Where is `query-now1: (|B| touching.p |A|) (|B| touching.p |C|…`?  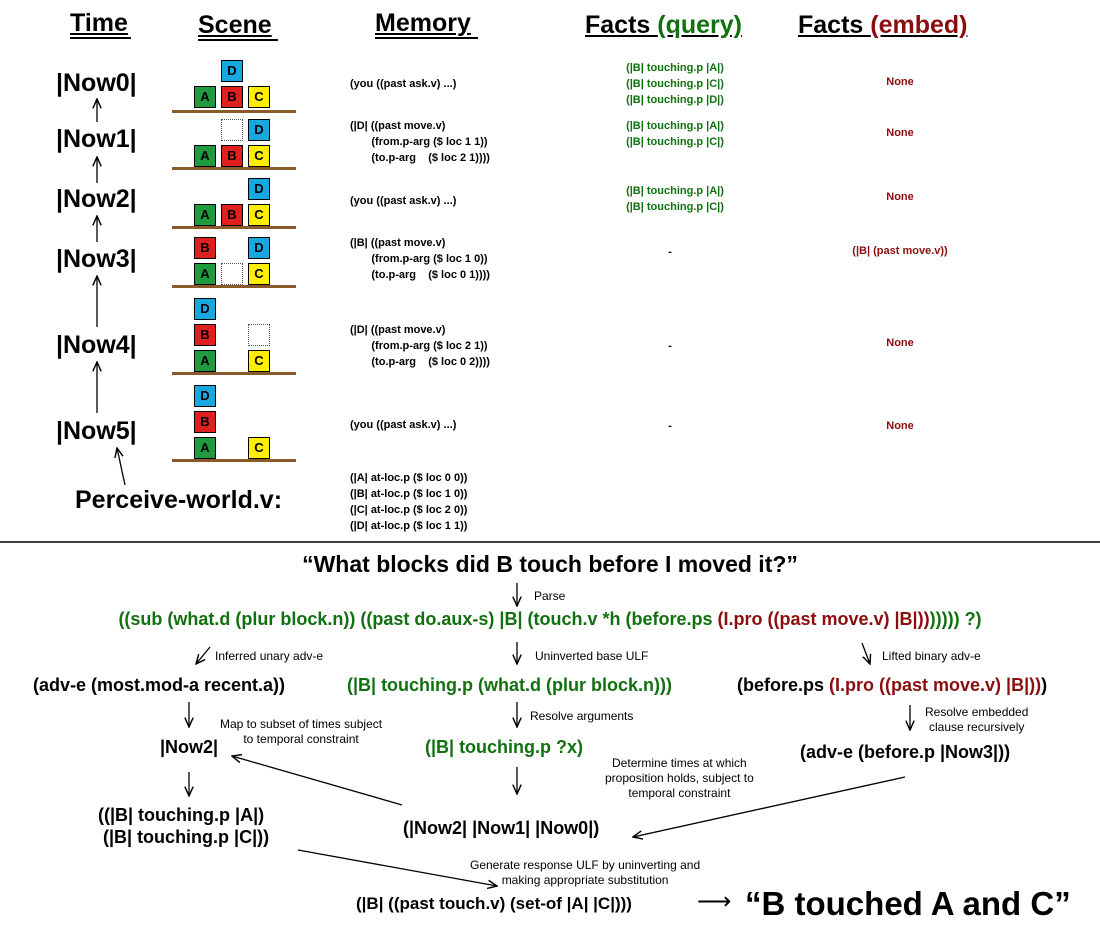 query-now1: (|B| touching.p |A|) (|B| touching.p |C|… is located at coordinates (675, 134).